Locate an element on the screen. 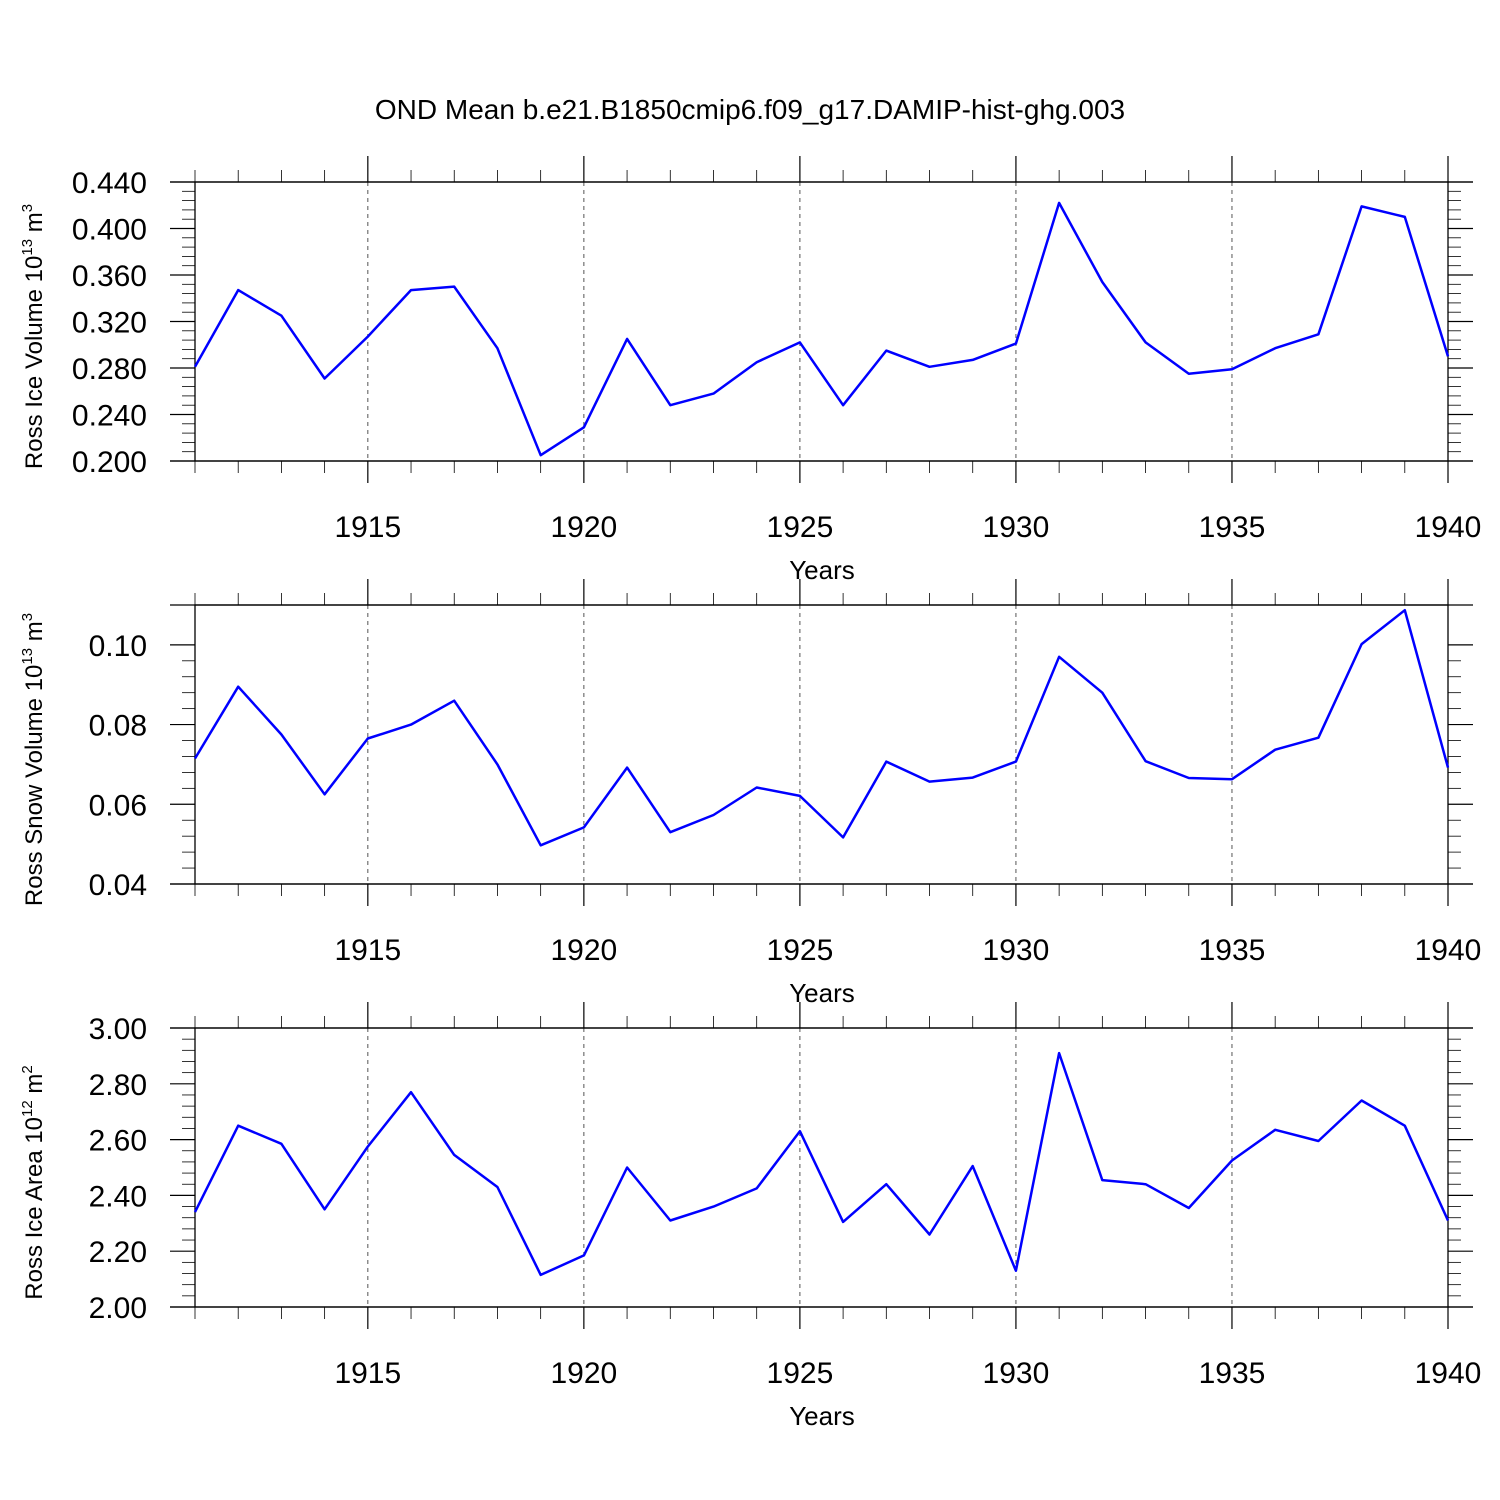 The width and height of the screenshot is (1500, 1500). y-tick-label: 0.400 is located at coordinates (109, 230).